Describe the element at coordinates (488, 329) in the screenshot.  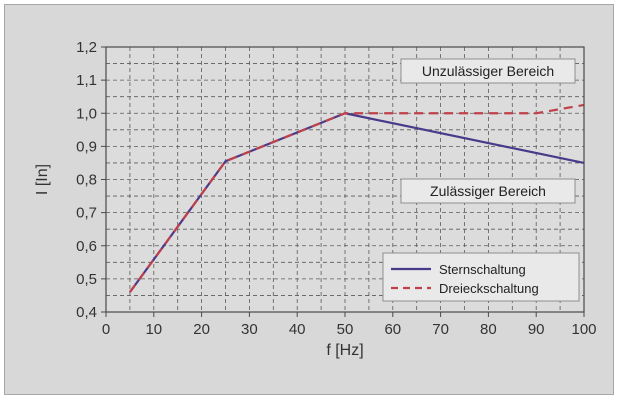
I see `x-tick-label: 80` at that location.